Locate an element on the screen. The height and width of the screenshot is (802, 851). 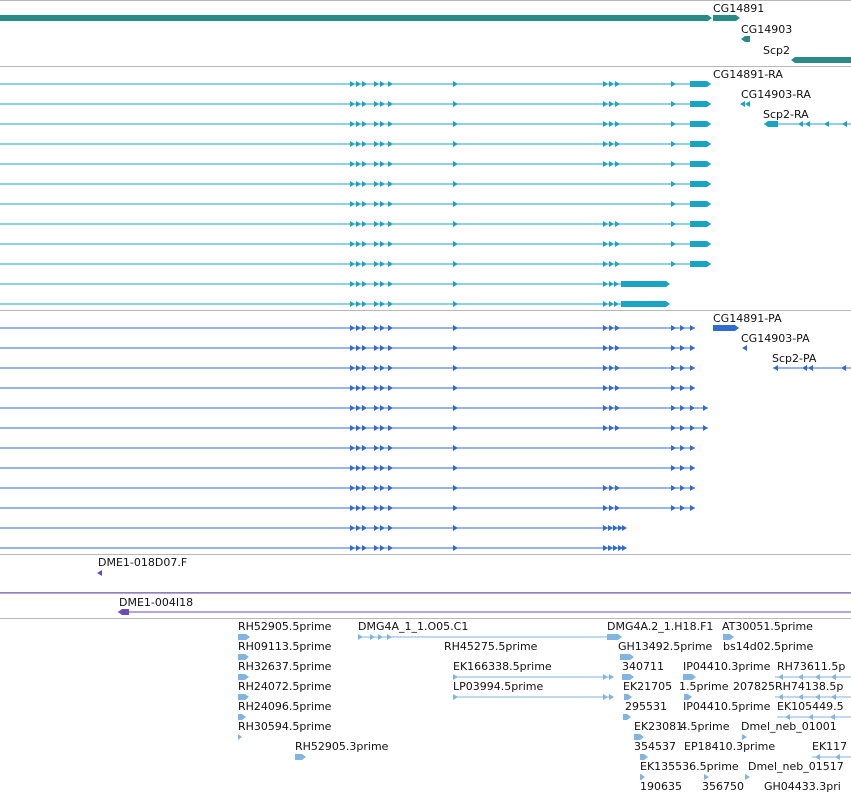
clone-label: DME1-004I18 is located at coordinates (156, 602).